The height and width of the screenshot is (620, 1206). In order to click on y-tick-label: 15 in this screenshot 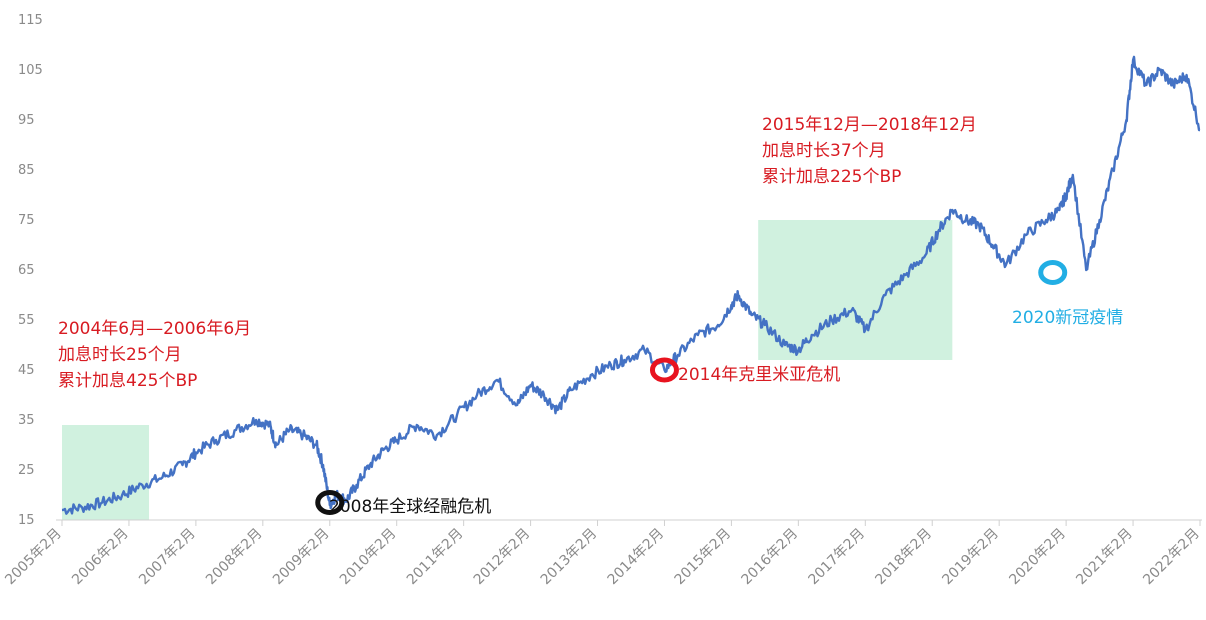, I will do `click(26, 520)`.